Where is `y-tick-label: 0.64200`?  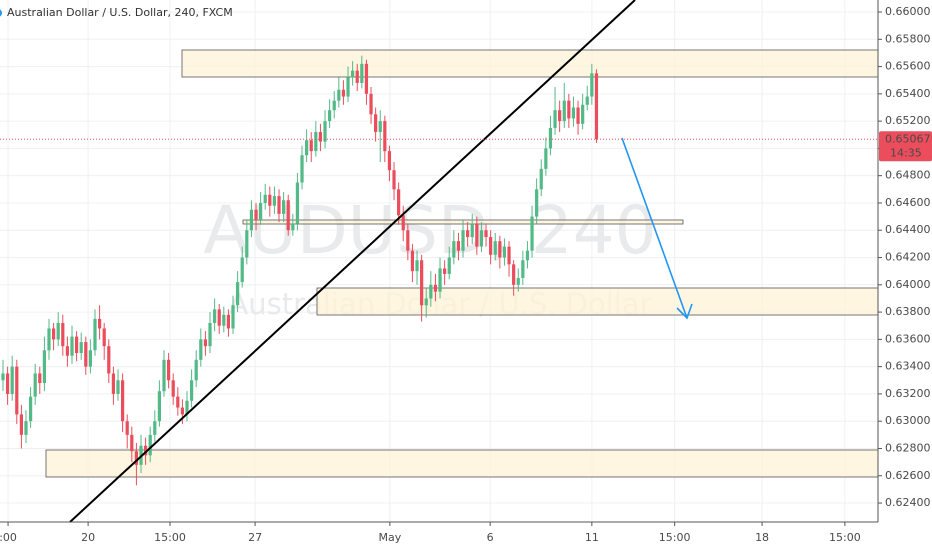
y-tick-label: 0.64200 is located at coordinates (908, 257).